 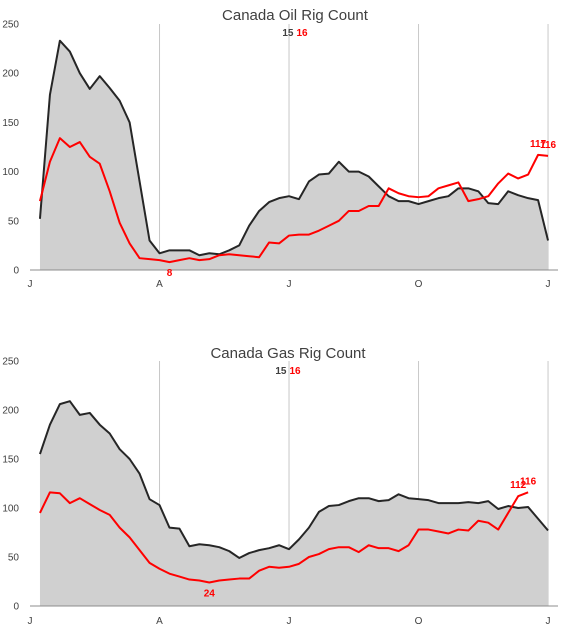 What do you see at coordinates (518, 485) in the screenshot?
I see `data-label: 112` at bounding box center [518, 485].